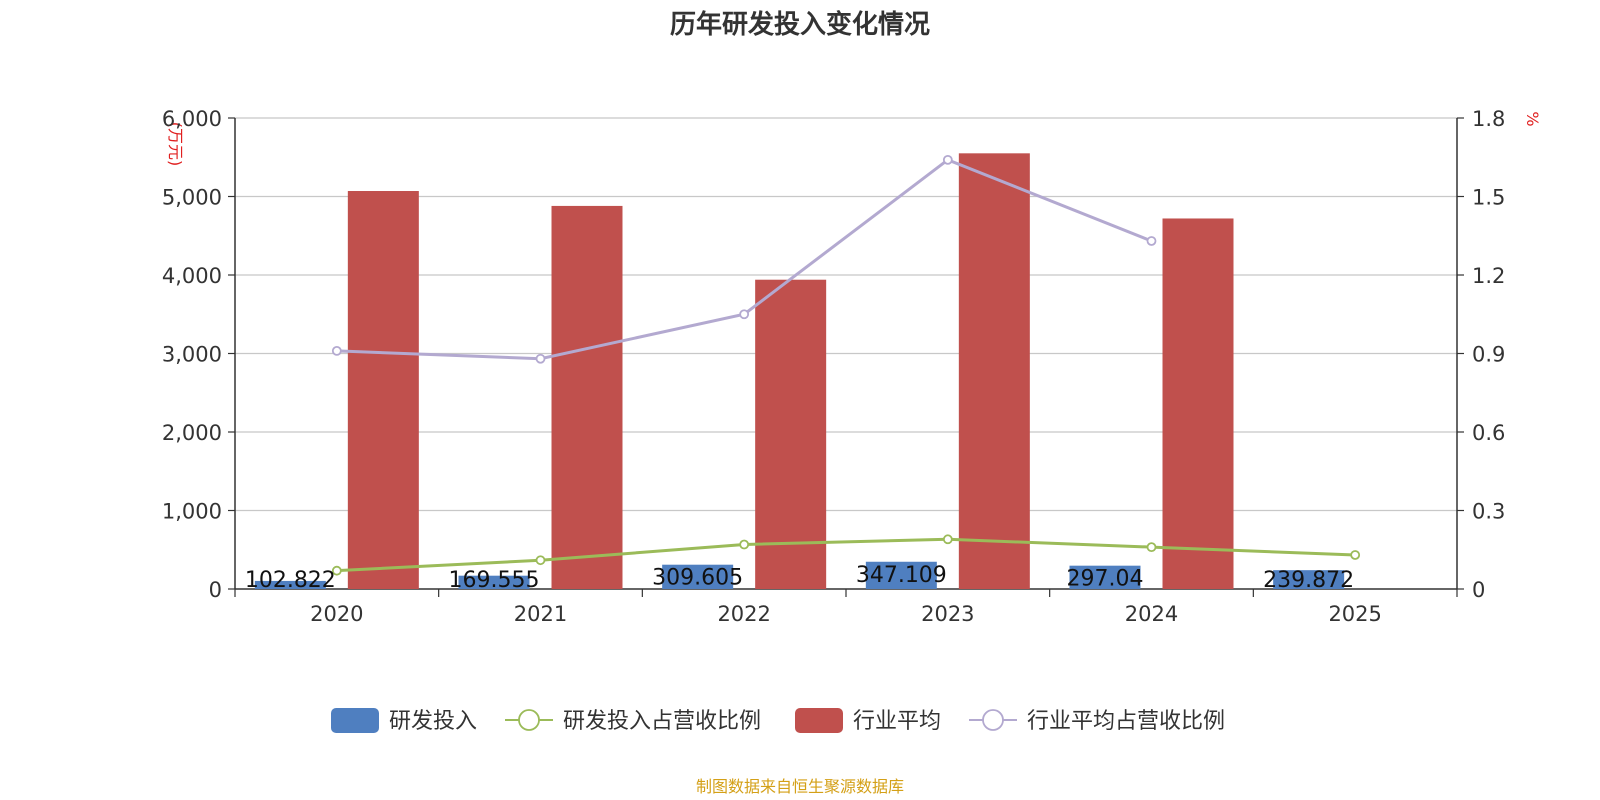  I want to click on left-axis-tick-label: 4,000, so click(192, 276).